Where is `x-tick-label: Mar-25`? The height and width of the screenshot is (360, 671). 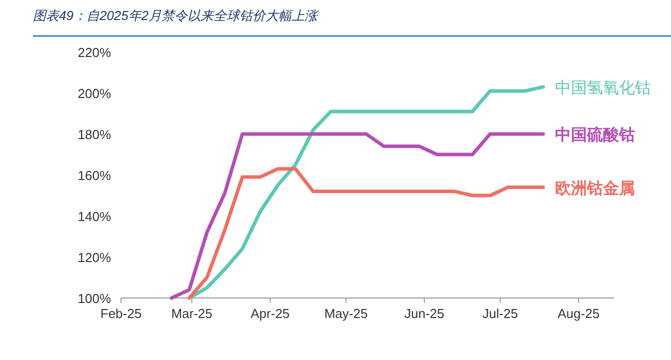 x-tick-label: Mar-25 is located at coordinates (191, 313).